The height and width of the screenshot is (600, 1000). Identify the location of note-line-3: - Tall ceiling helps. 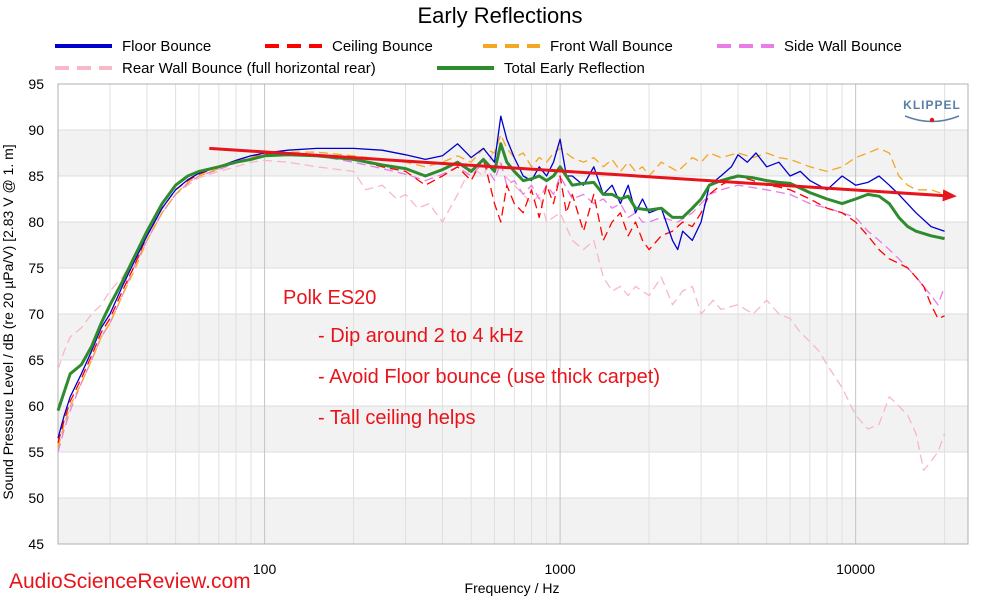
(397, 418).